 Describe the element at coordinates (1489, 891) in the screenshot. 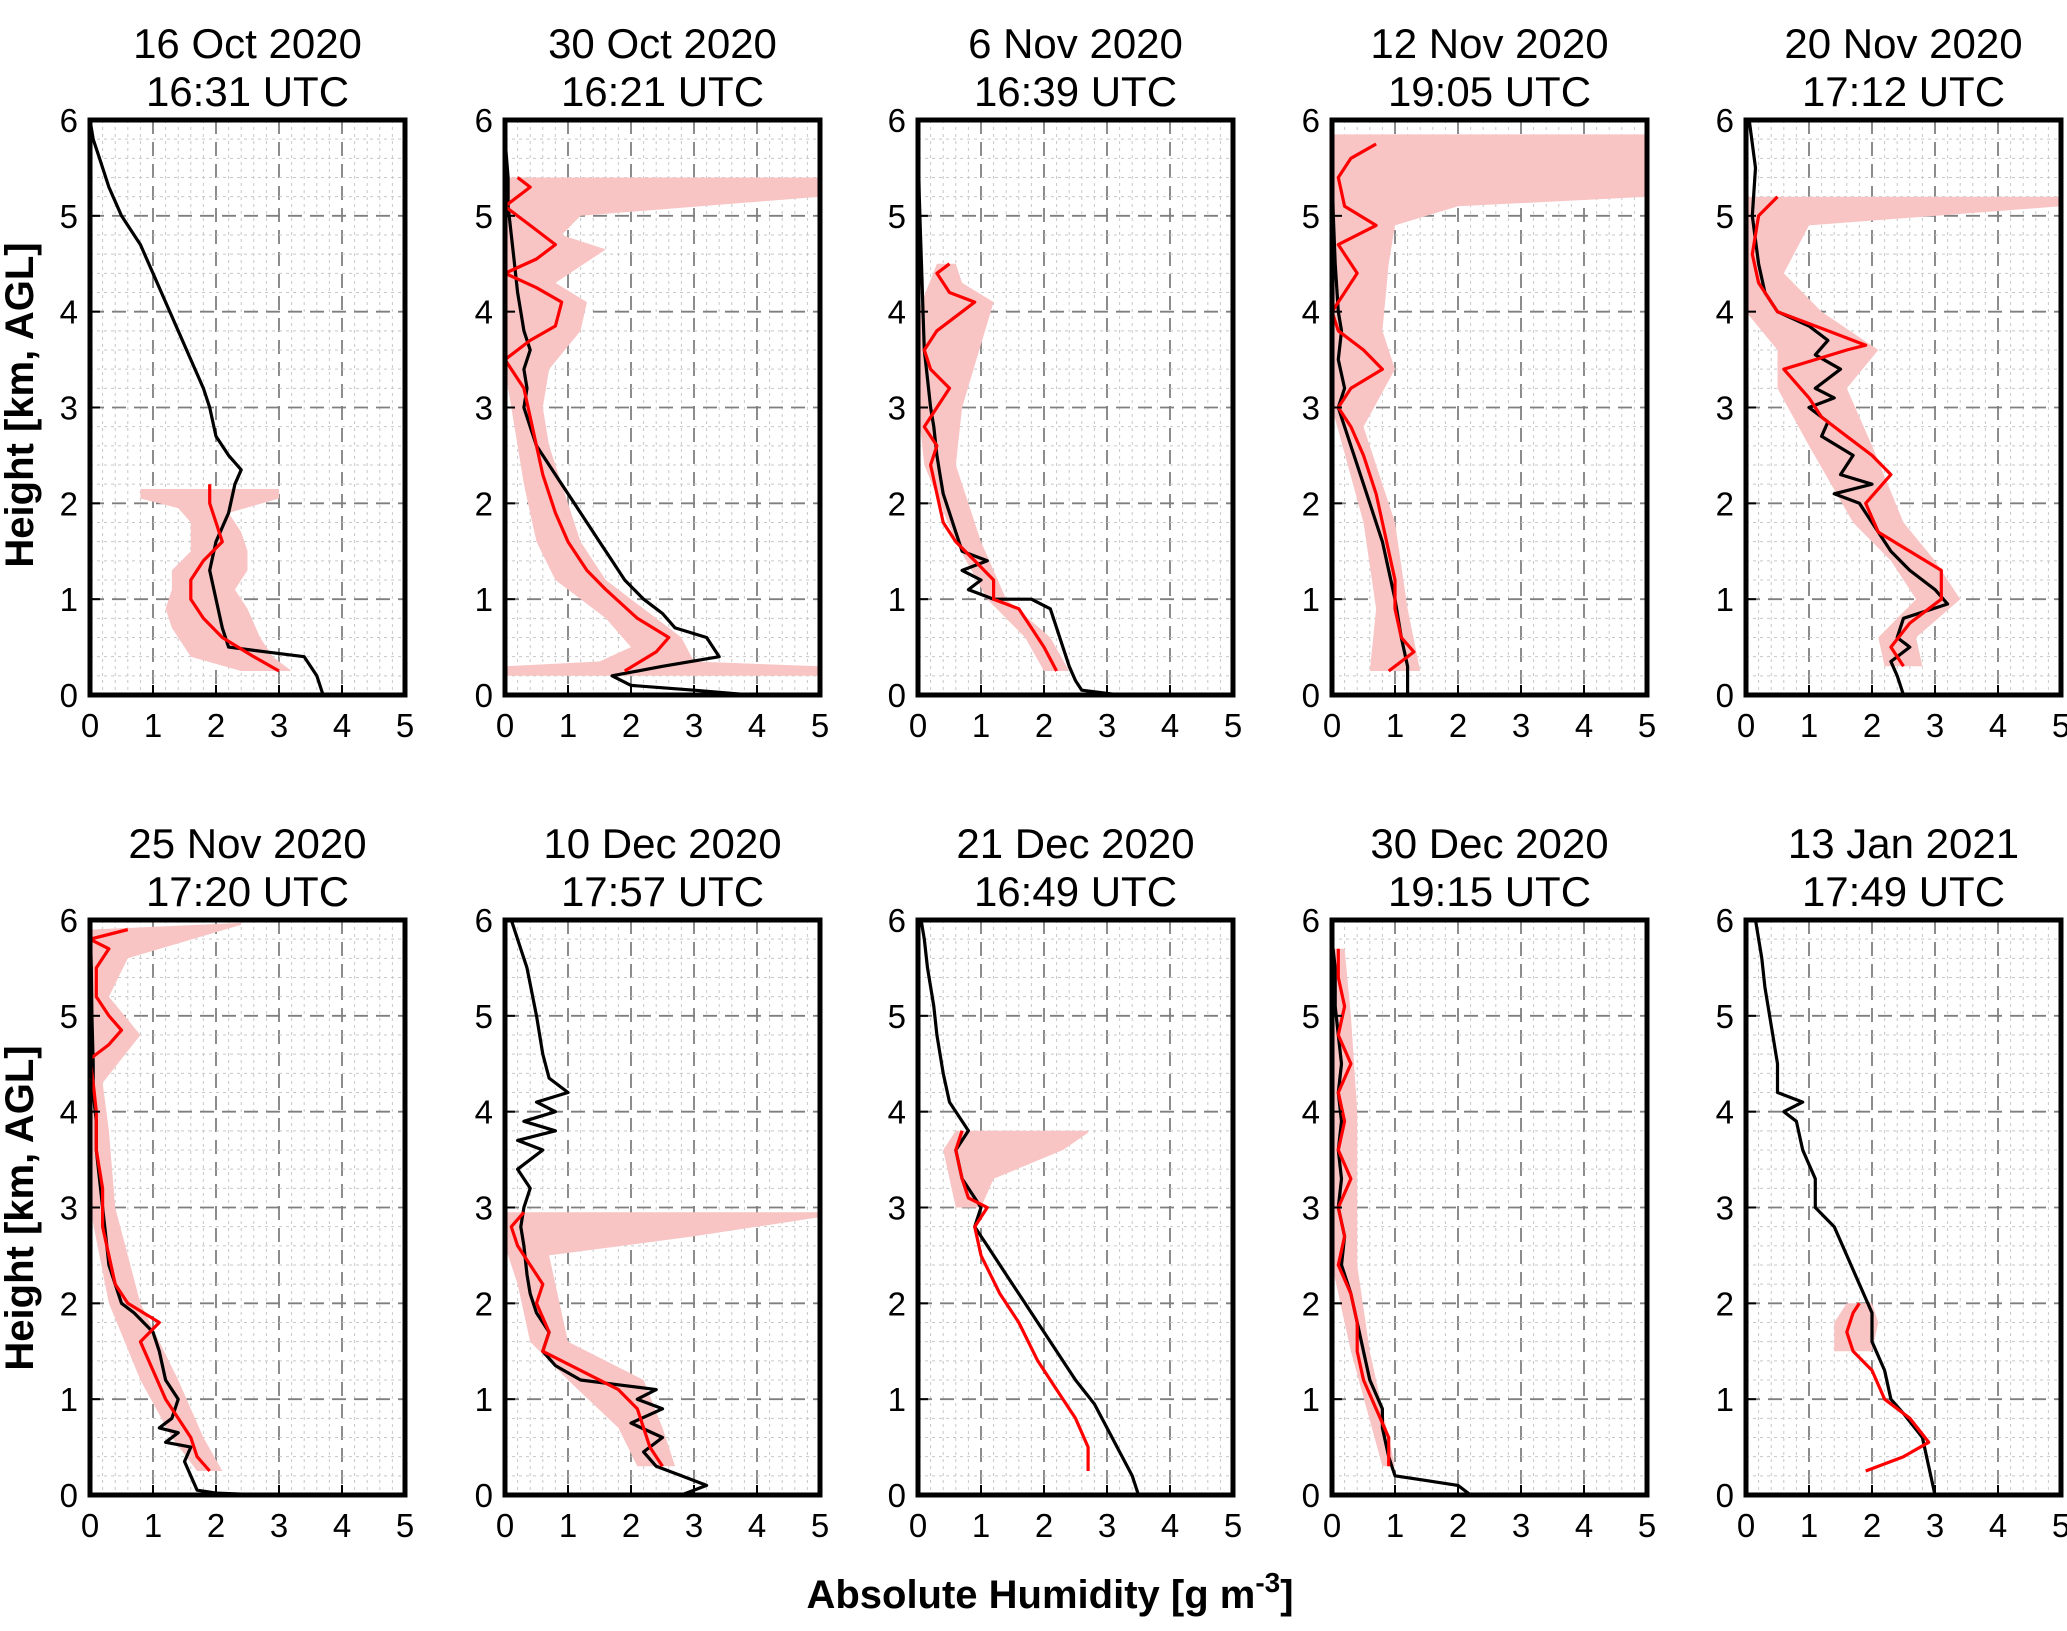

I see `panel-title-time: 19:15 UTC` at that location.